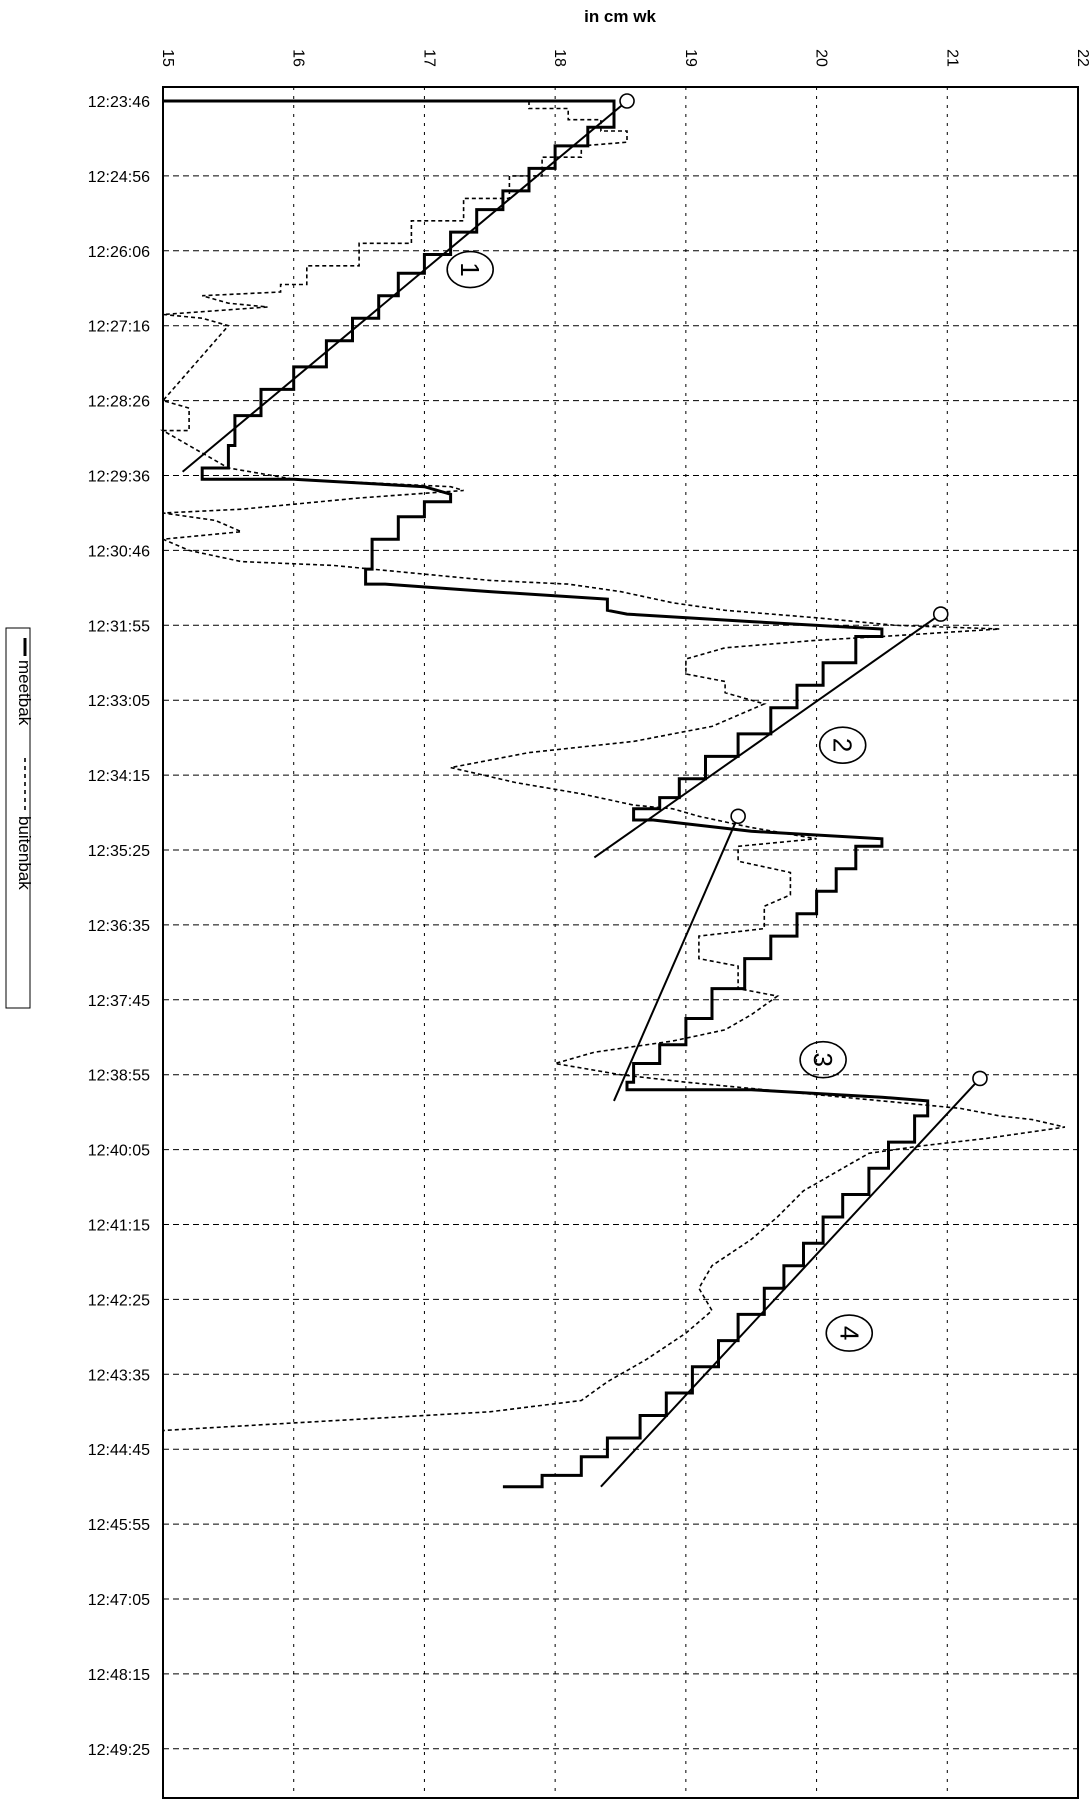 The height and width of the screenshot is (1803, 1092). Describe the element at coordinates (620, 16) in the screenshot. I see `x-axis-title: in cm wk` at that location.